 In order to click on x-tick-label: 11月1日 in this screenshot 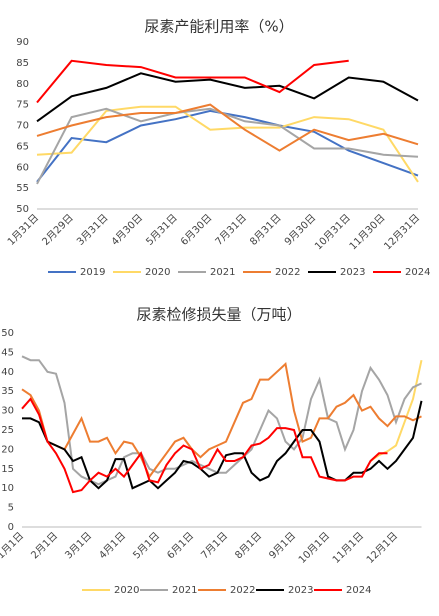, I will do `click(348, 548)`.